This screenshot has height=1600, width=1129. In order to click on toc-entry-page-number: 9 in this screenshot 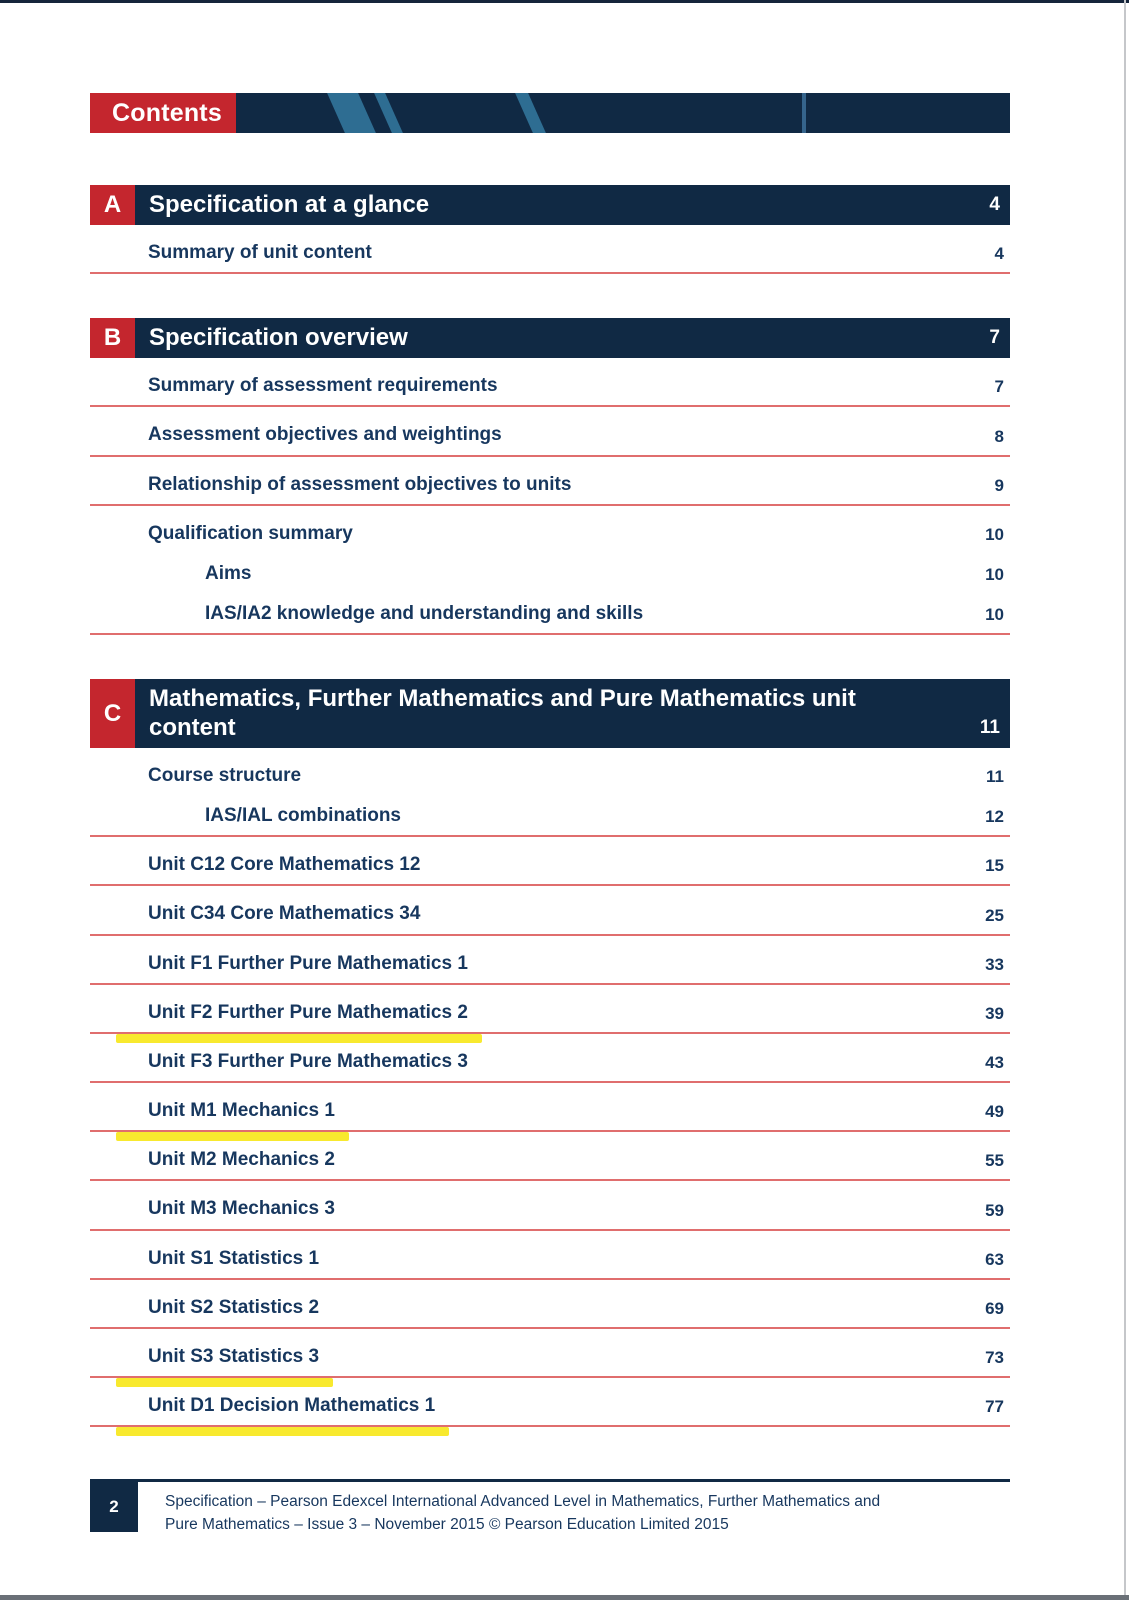, I will do `click(999, 485)`.